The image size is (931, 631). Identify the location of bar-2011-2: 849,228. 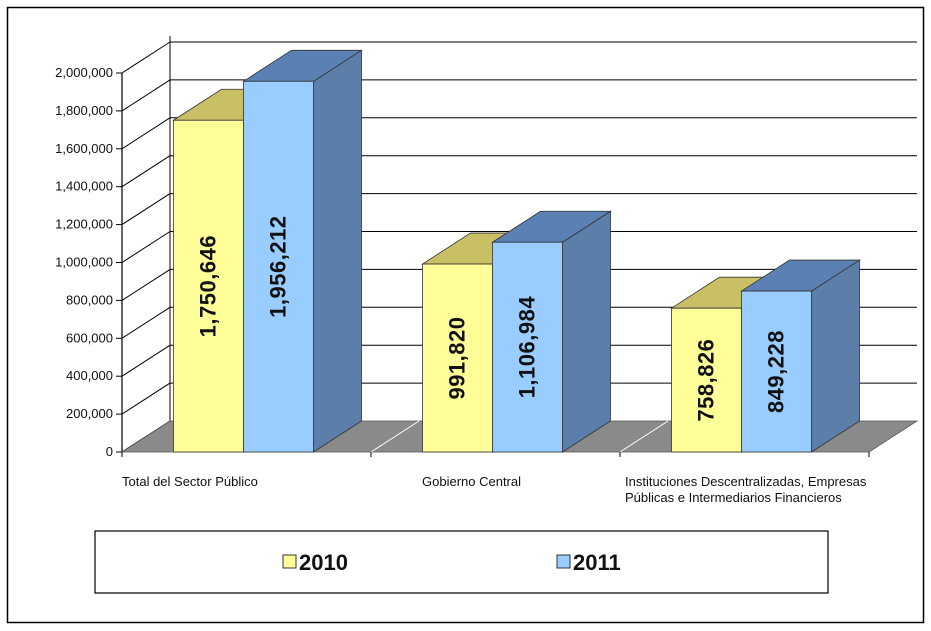
(800, 356).